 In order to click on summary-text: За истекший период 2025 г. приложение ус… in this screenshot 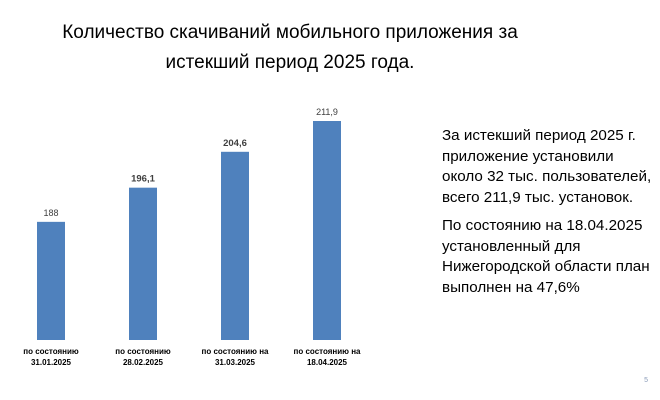, I will do `click(547, 216)`.